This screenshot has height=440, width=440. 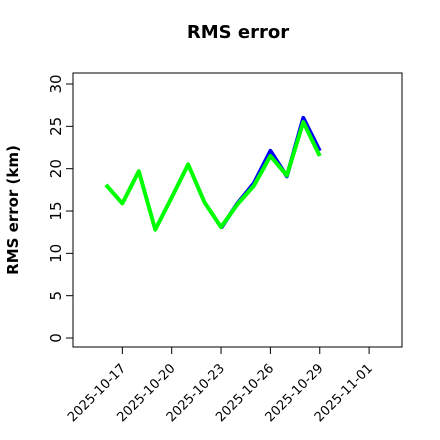 What do you see at coordinates (13, 210) in the screenshot?
I see `y-axis-label: RMS error (km)` at bounding box center [13, 210].